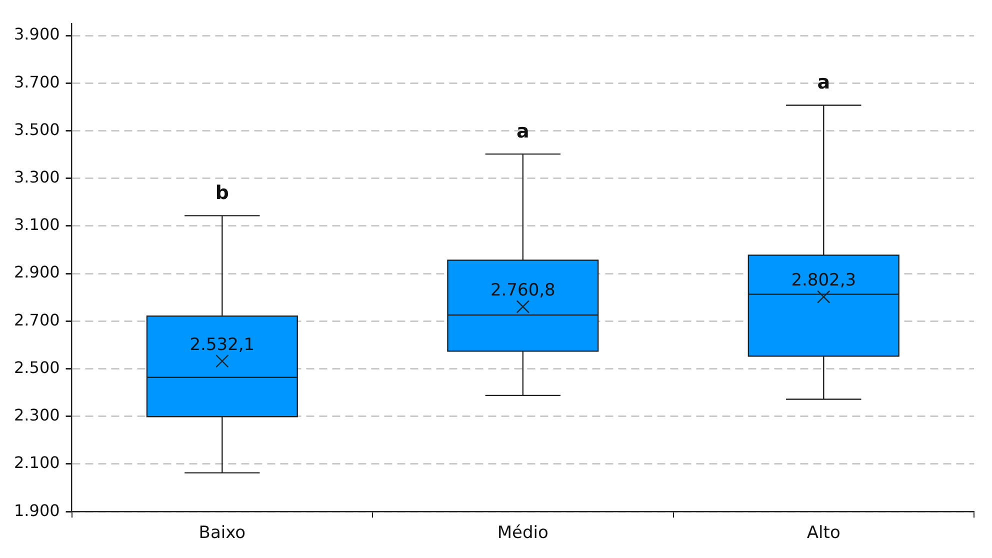  I want to click on annotation: b, so click(222, 193).